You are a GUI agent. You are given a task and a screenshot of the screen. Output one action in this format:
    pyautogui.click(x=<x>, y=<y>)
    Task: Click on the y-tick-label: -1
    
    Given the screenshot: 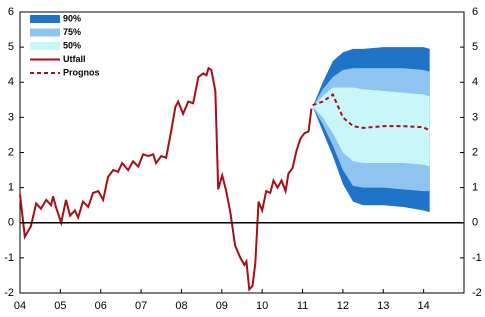 What is the action you would take?
    pyautogui.click(x=9, y=258)
    